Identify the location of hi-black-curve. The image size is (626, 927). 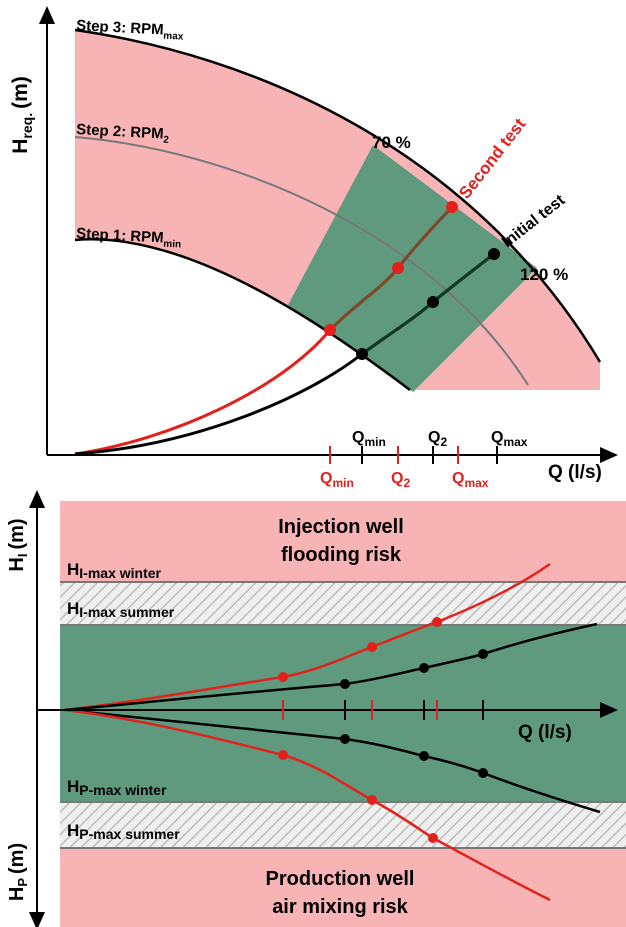
(331, 667).